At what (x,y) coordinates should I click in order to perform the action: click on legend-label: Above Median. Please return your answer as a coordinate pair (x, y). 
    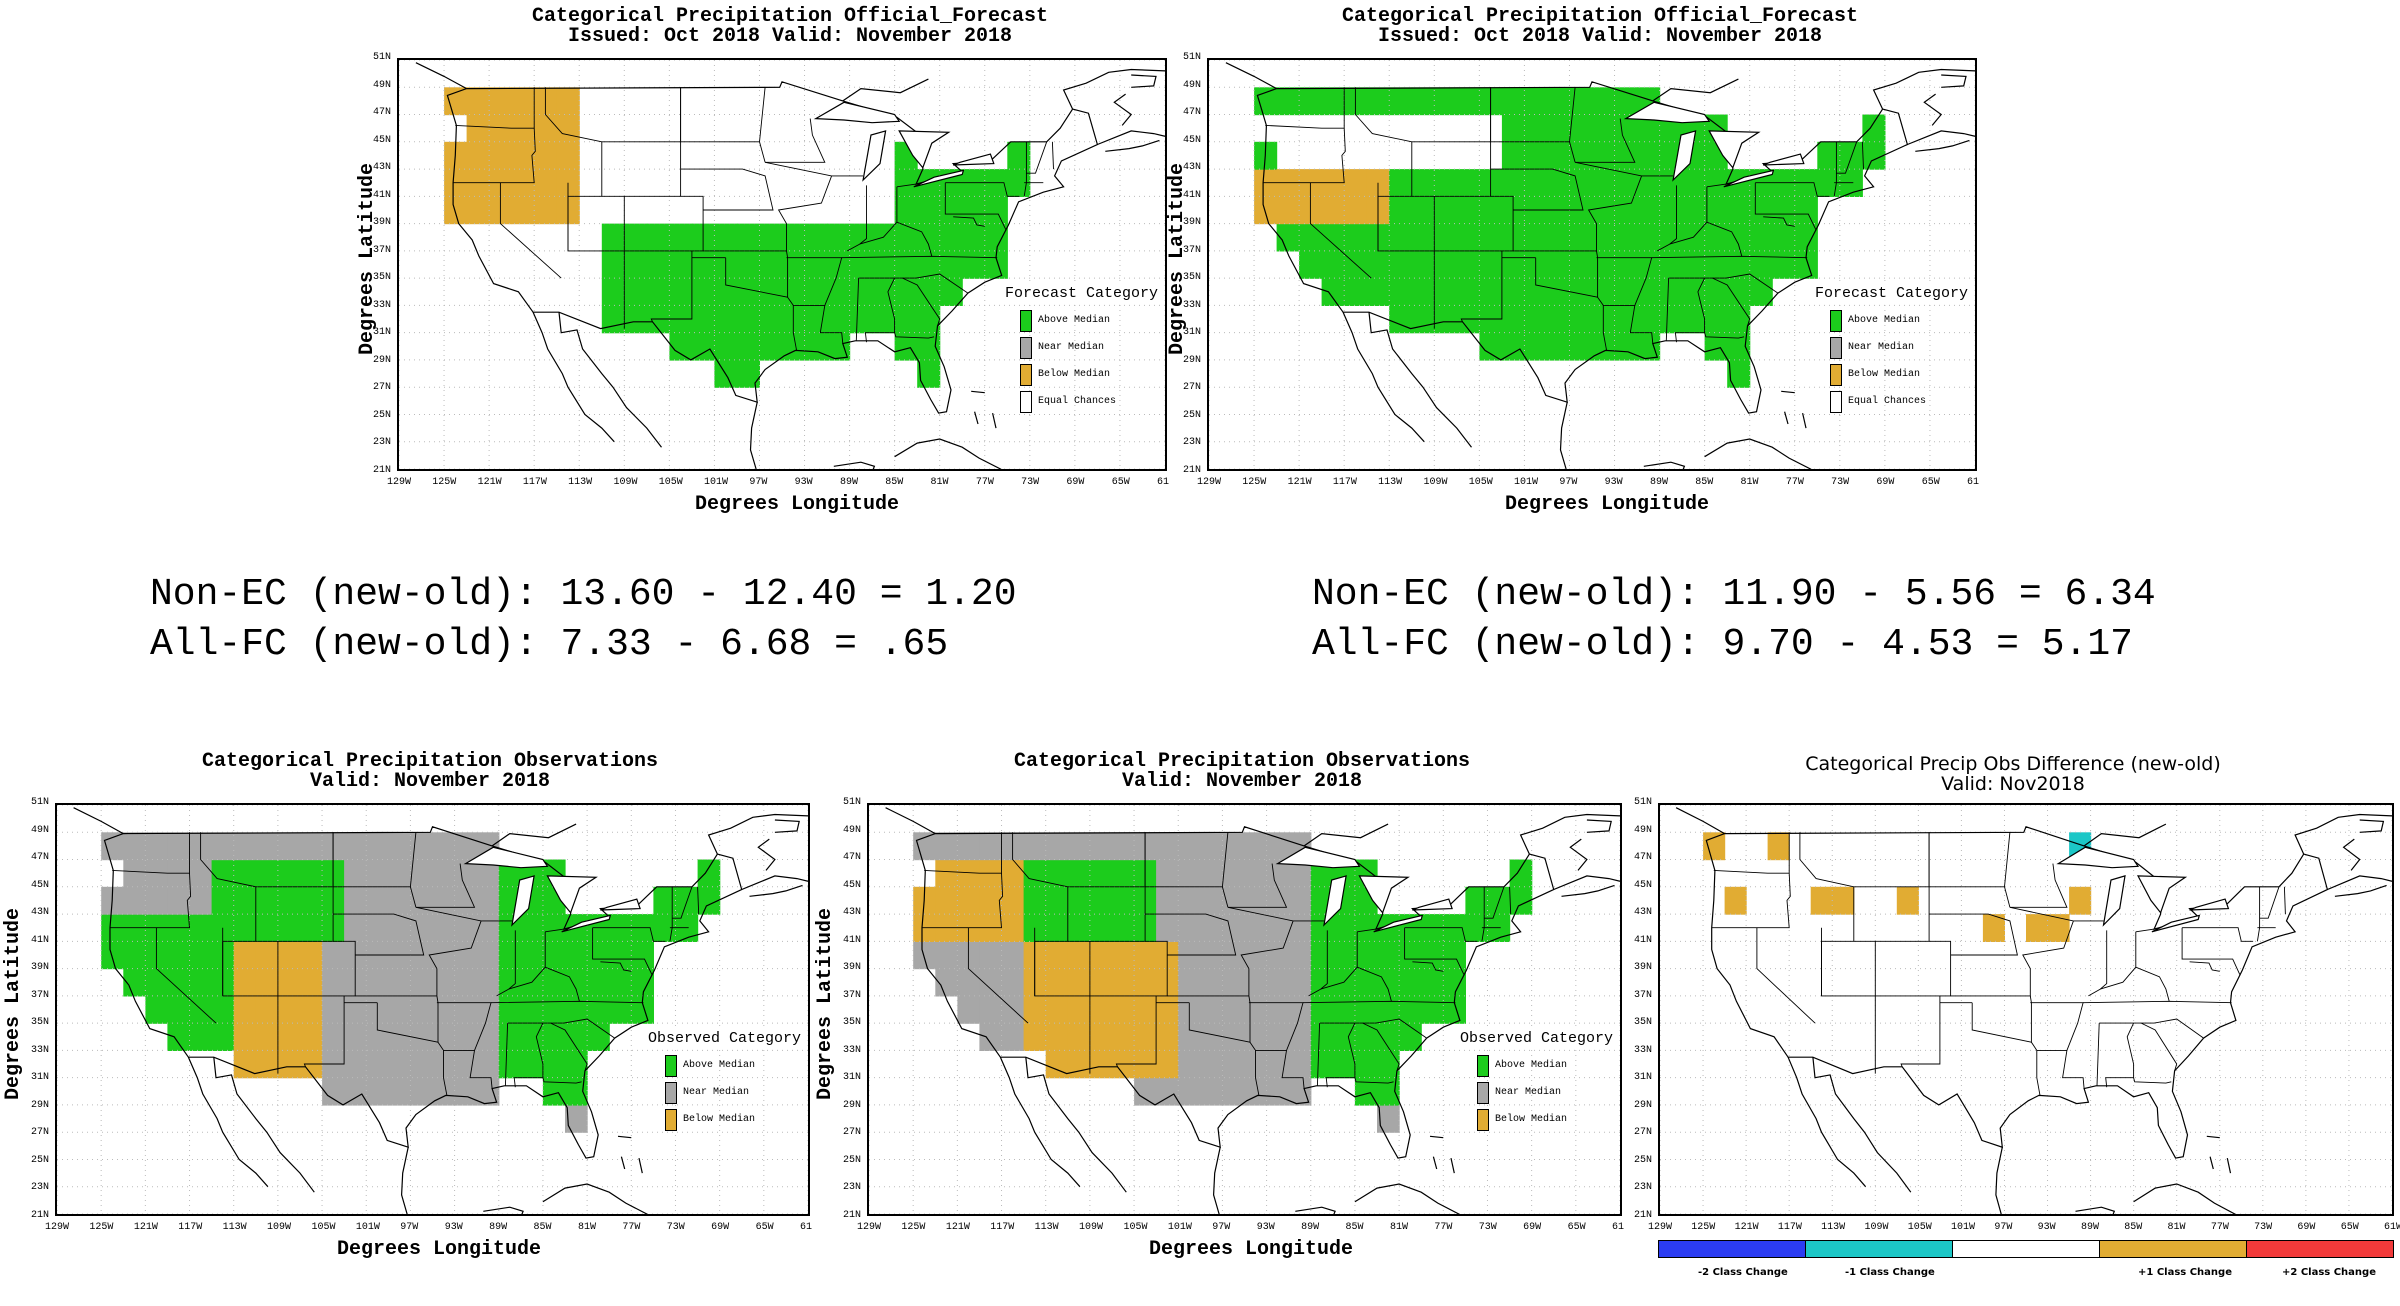
    Looking at the image, I should click on (1074, 320).